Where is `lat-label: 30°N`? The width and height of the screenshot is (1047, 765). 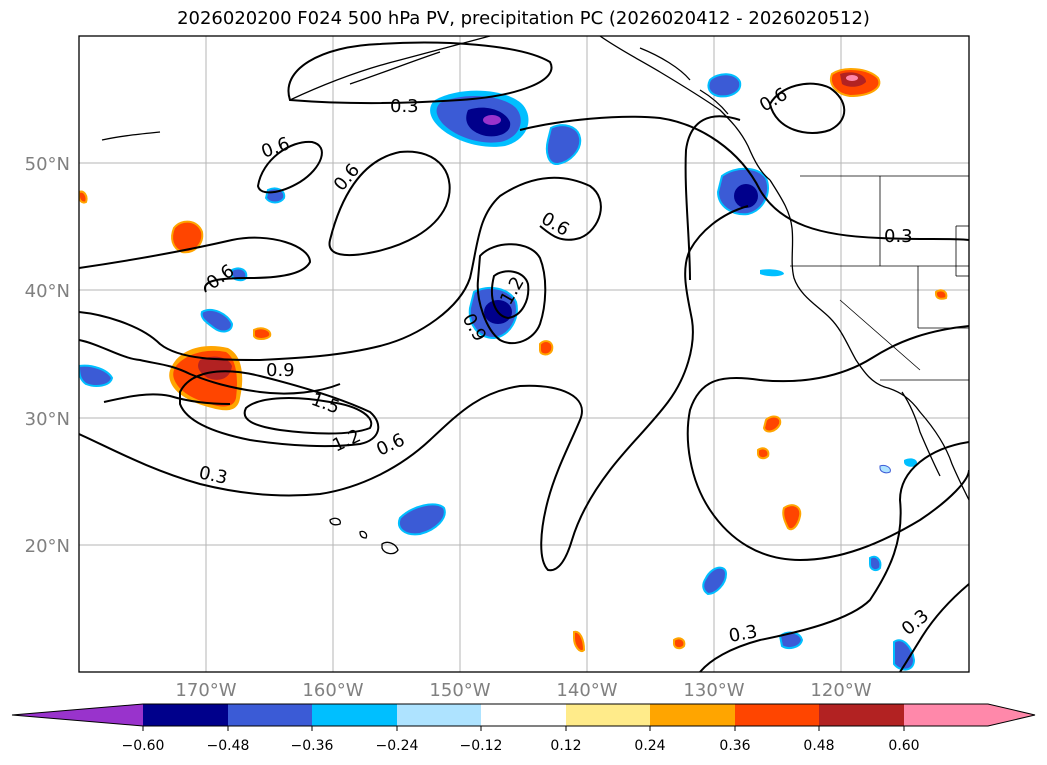 lat-label: 30°N is located at coordinates (47, 419).